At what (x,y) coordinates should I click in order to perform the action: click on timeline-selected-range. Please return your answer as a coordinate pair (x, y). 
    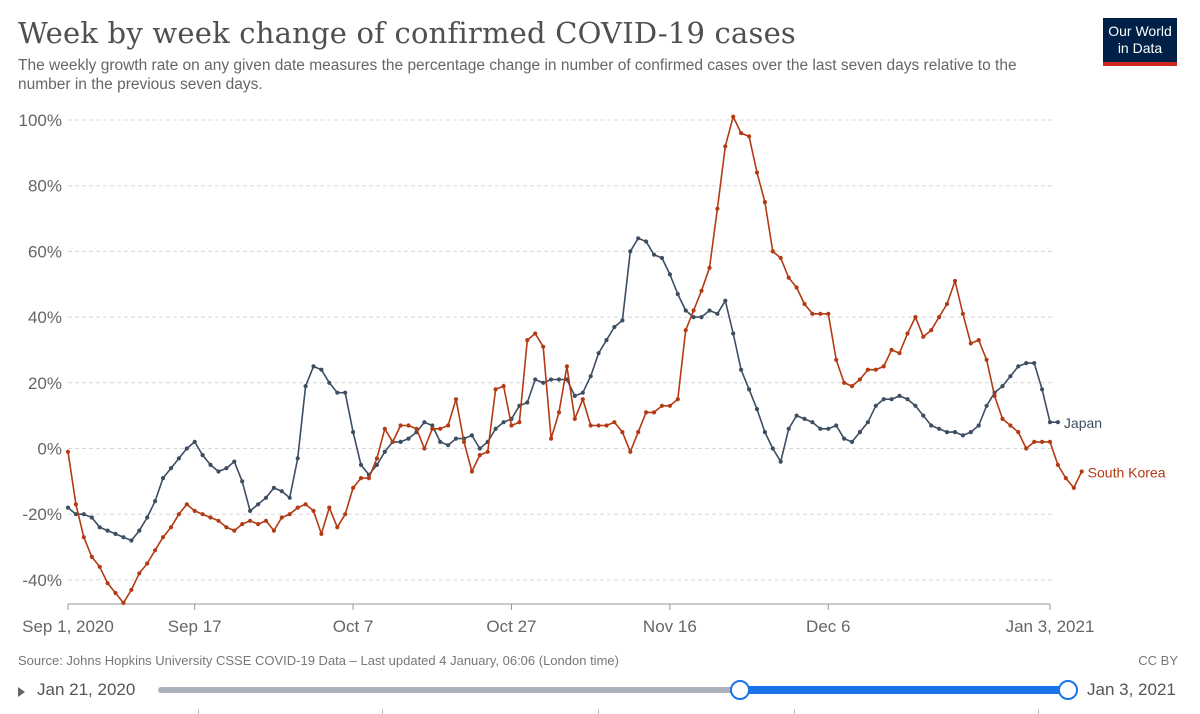
    Looking at the image, I should click on (904, 690).